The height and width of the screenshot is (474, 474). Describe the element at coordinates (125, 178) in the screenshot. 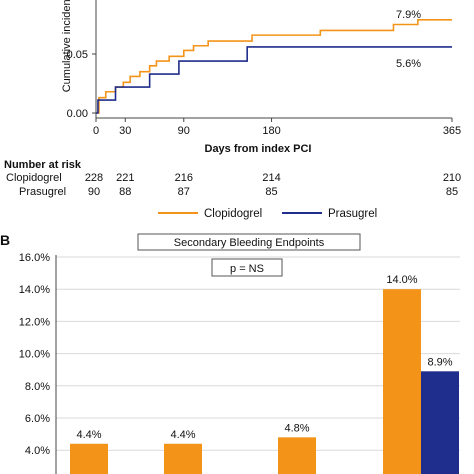

I see `risk-value-clopidogrel: 221` at that location.